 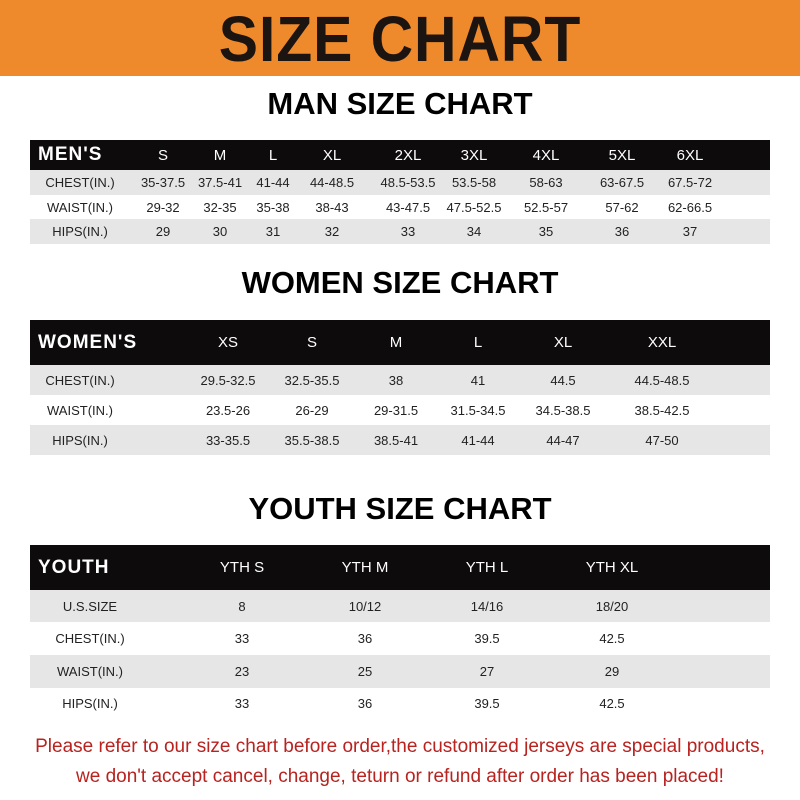 I want to click on table-row: HIPS(IN.) 29 30 31 32 33 34 35 36 37, so click(x=400, y=231).